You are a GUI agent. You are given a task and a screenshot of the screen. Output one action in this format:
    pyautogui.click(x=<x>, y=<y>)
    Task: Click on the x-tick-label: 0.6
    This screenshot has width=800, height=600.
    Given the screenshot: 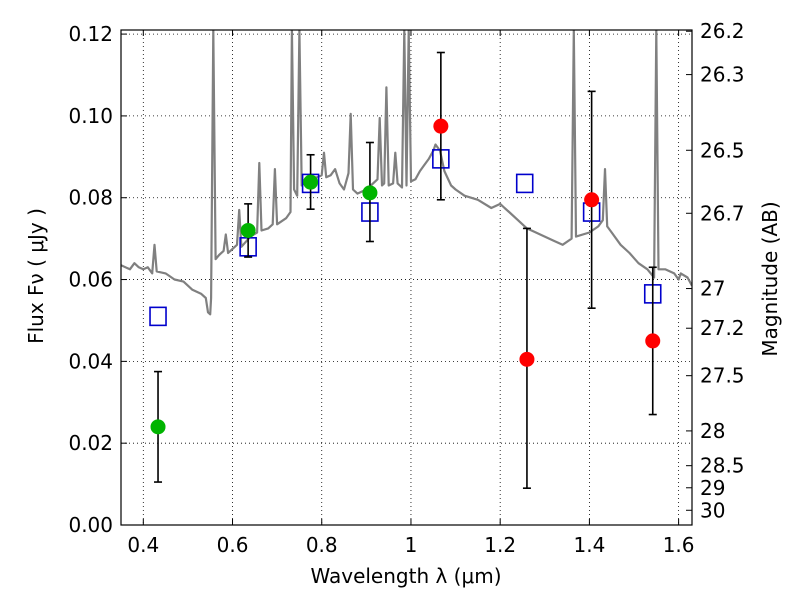 What is the action you would take?
    pyautogui.click(x=233, y=545)
    